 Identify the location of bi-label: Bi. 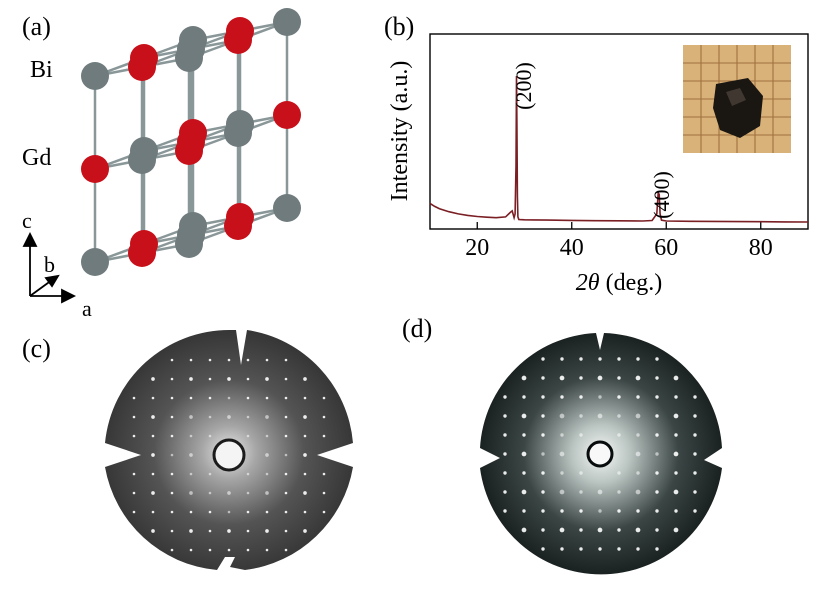
(41, 70).